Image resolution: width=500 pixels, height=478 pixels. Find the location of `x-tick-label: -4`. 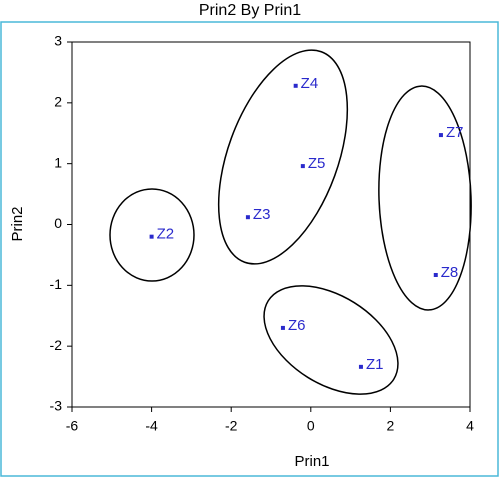

x-tick-label: -4 is located at coordinates (151, 426).